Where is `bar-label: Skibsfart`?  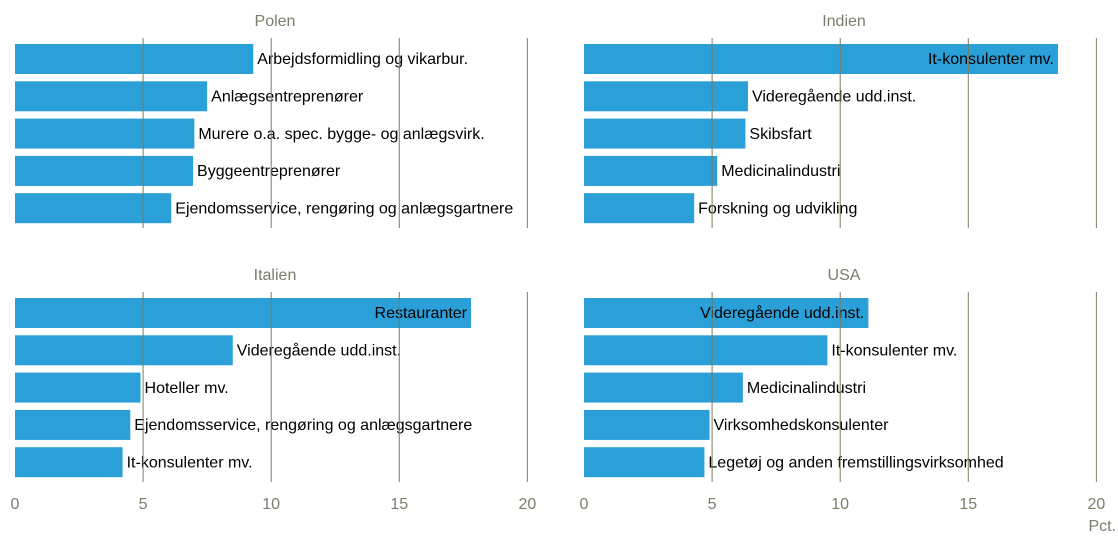
bar-label: Skibsfart is located at coordinates (780, 134).